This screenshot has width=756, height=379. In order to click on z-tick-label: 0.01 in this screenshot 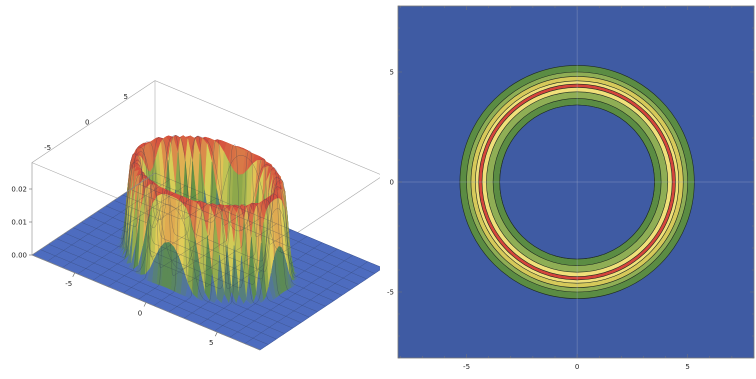, I will do `click(19, 223)`.